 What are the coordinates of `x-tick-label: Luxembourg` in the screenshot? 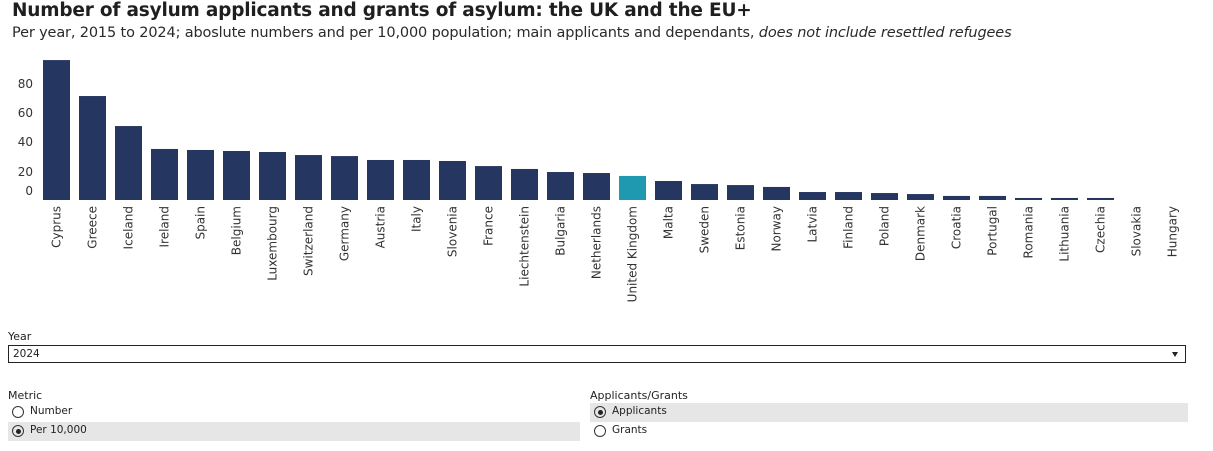 It's located at (273, 243).